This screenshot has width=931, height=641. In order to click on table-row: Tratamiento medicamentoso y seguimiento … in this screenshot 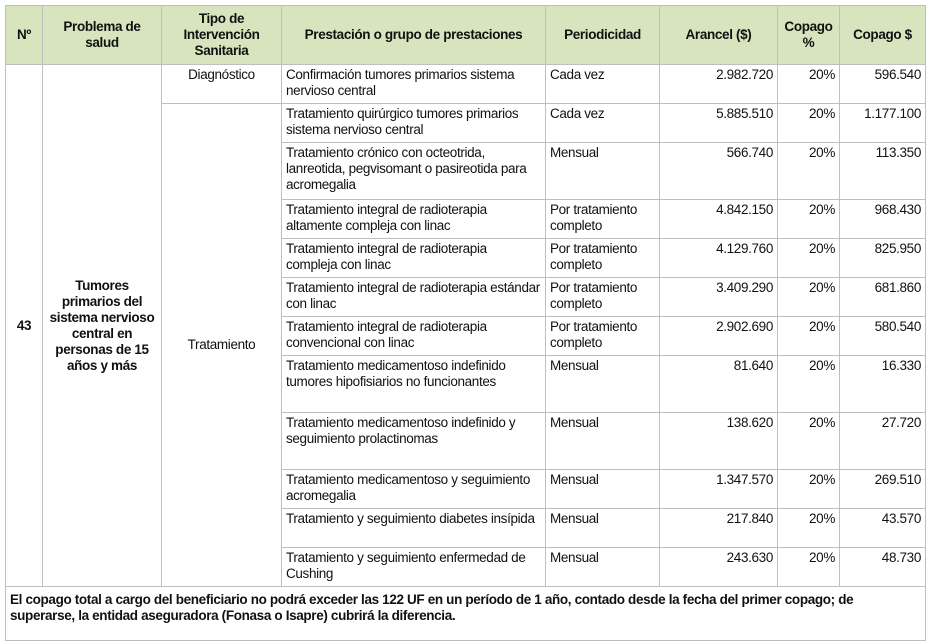, I will do `click(466, 489)`.